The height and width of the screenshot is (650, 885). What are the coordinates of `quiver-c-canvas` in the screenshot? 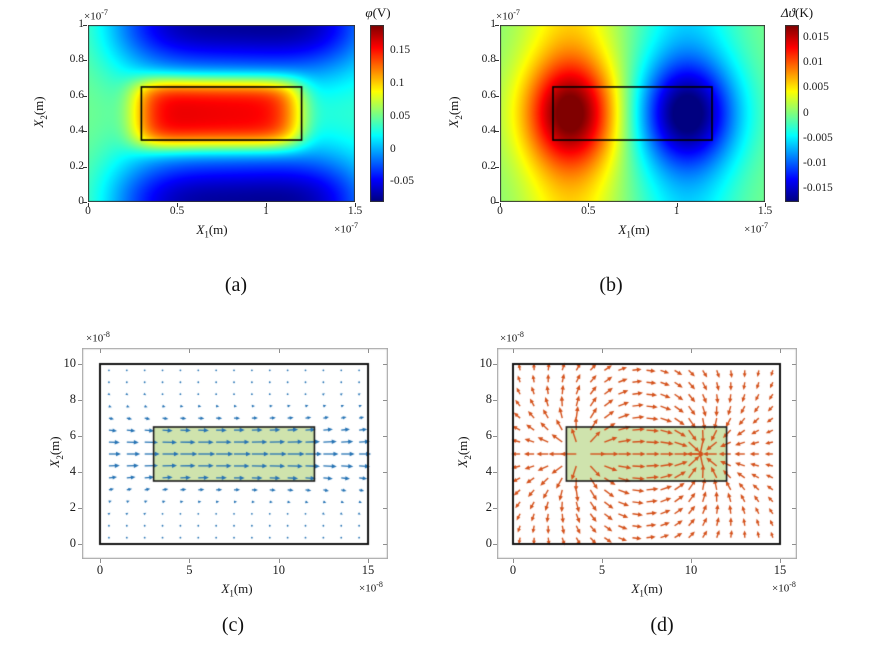 It's located at (235, 453).